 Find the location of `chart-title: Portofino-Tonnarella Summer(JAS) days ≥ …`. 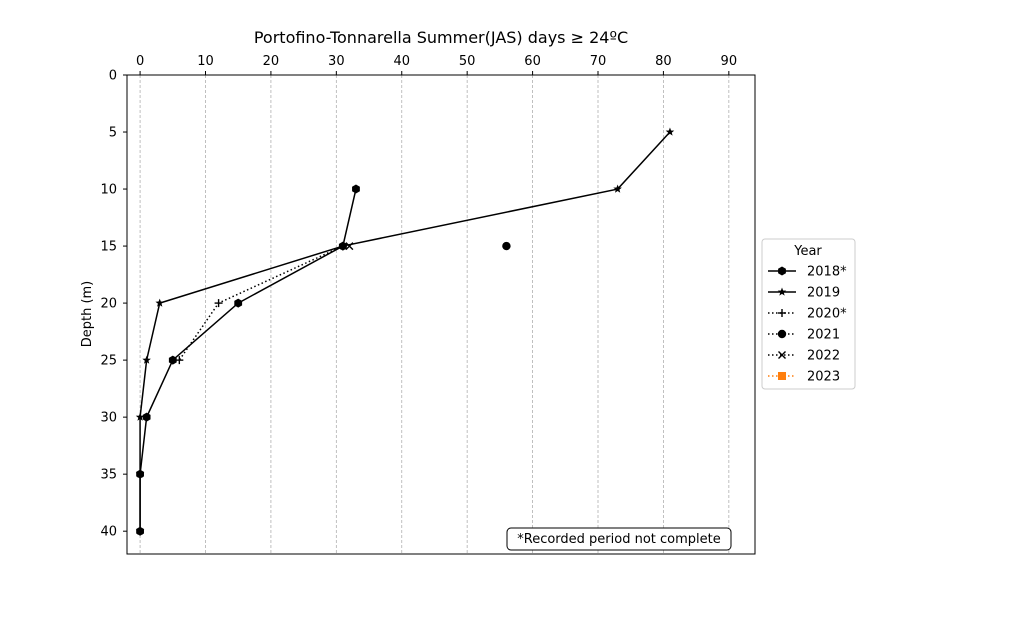

chart-title: Portofino-Tonnarella Summer(JAS) days ≥ … is located at coordinates (441, 37).